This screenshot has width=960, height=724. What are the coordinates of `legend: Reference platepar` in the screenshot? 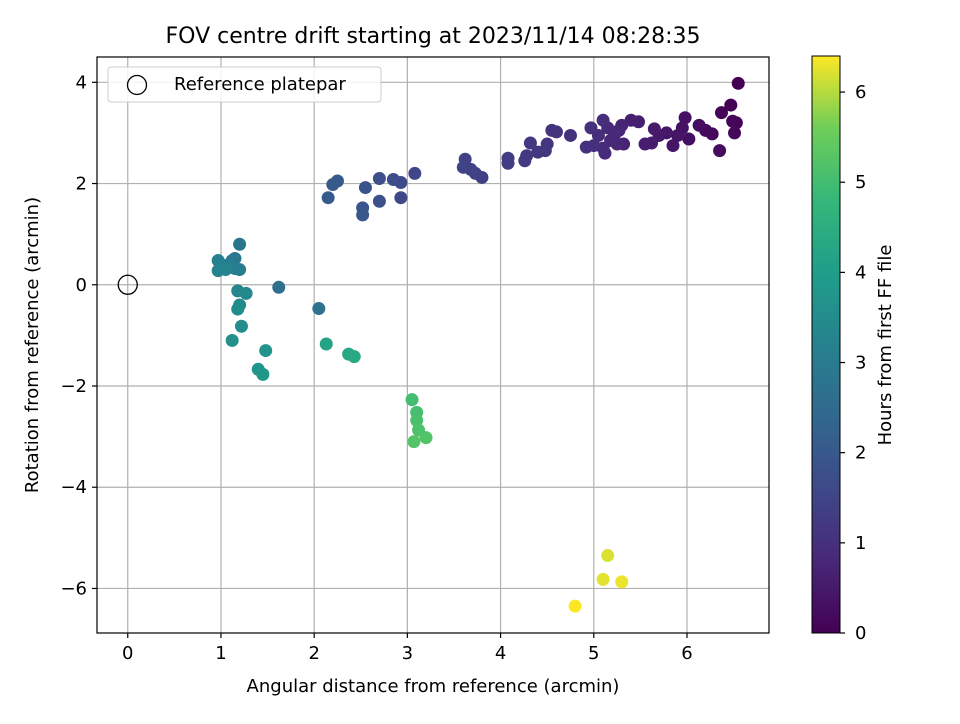 It's located at (244, 84).